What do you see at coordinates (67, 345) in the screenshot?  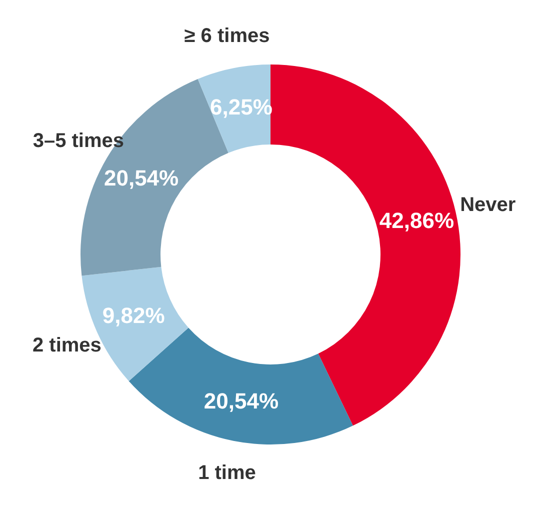 I see `slice-label: 2 times` at bounding box center [67, 345].